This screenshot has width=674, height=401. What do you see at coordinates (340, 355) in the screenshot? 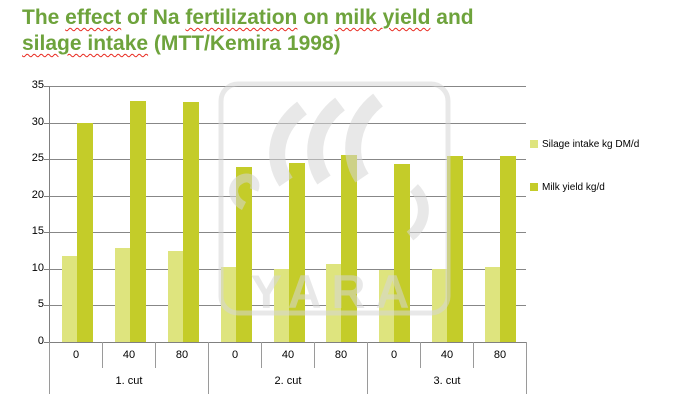
I see `x-category-label-2cut-80: 80` at bounding box center [340, 355].